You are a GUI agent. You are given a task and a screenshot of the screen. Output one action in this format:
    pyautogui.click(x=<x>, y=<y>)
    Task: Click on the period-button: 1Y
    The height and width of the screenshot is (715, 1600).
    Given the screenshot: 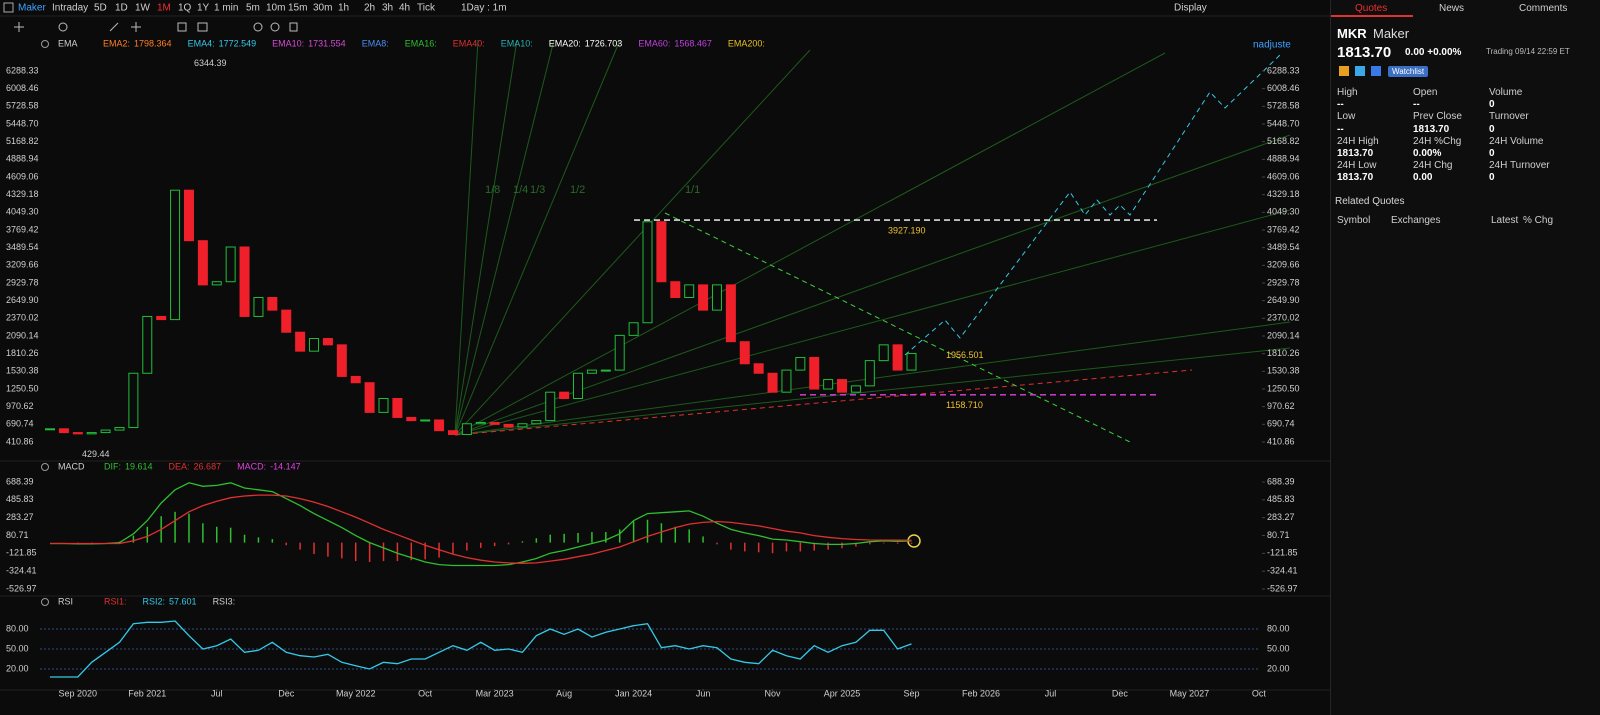 What is the action you would take?
    pyautogui.click(x=203, y=8)
    